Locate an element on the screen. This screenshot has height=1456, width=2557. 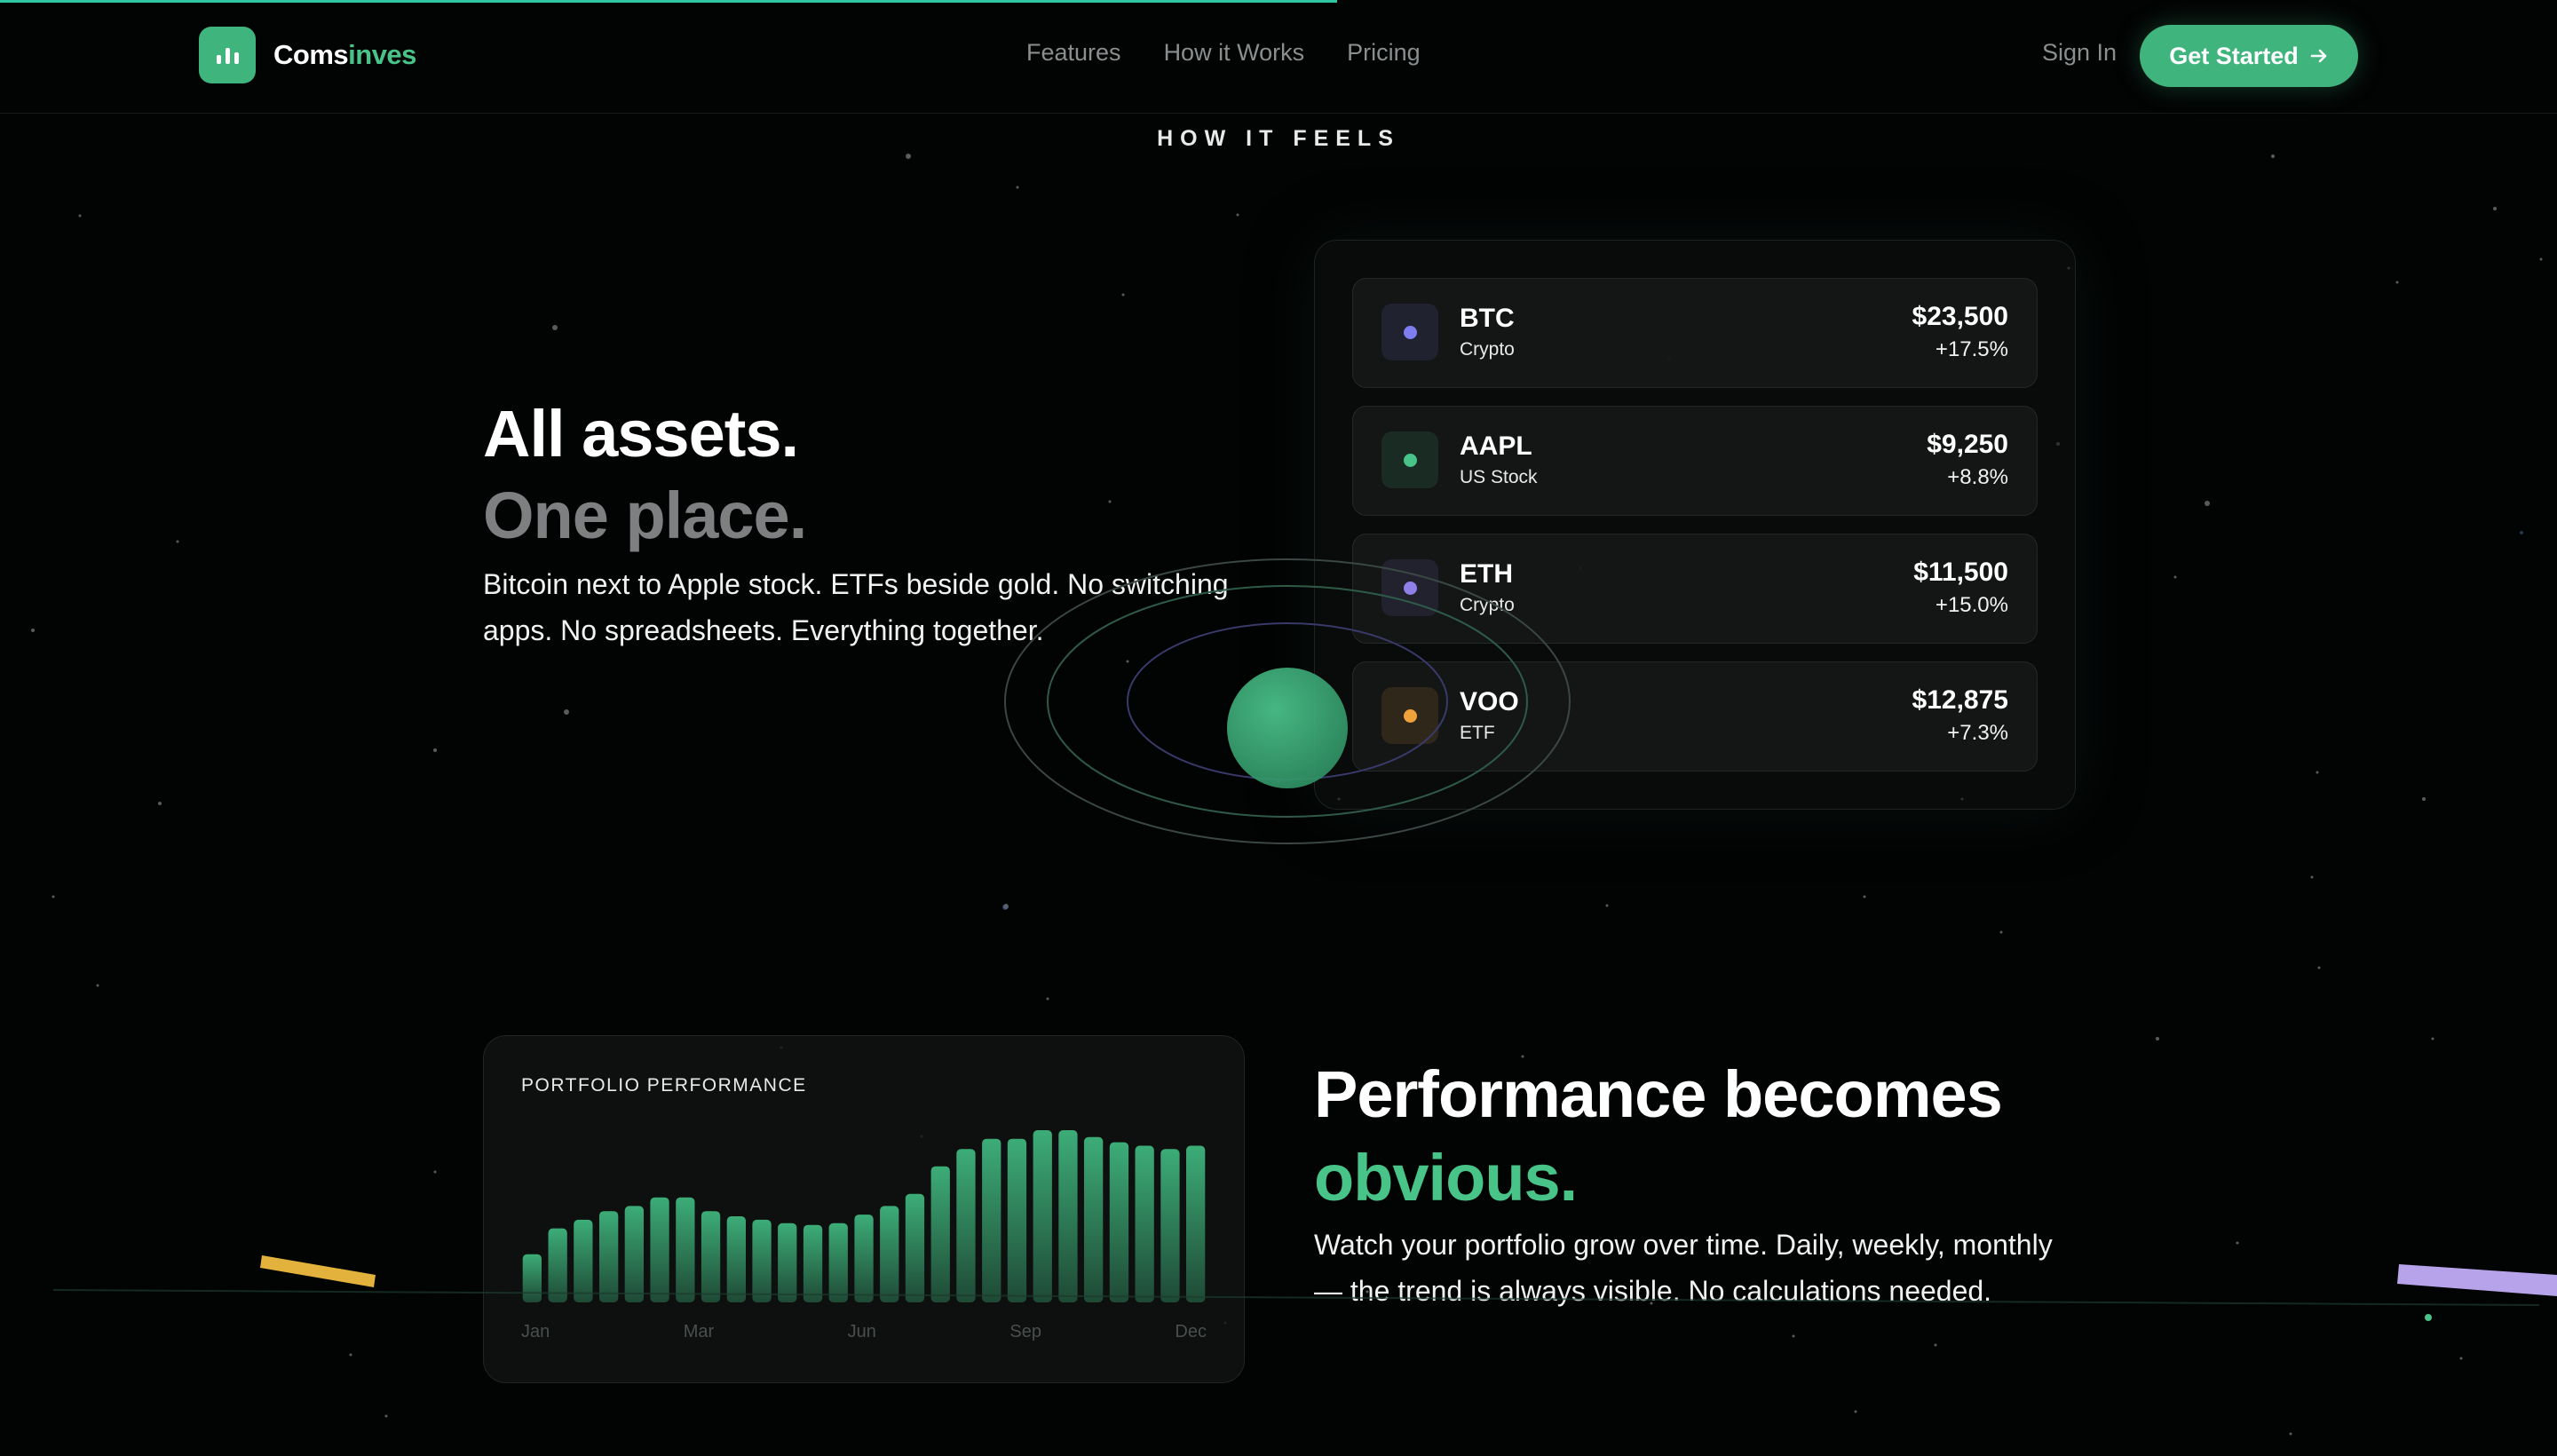
asset-card-aapl: AAPL US Stock $9,250 +8.8% is located at coordinates (1695, 461).